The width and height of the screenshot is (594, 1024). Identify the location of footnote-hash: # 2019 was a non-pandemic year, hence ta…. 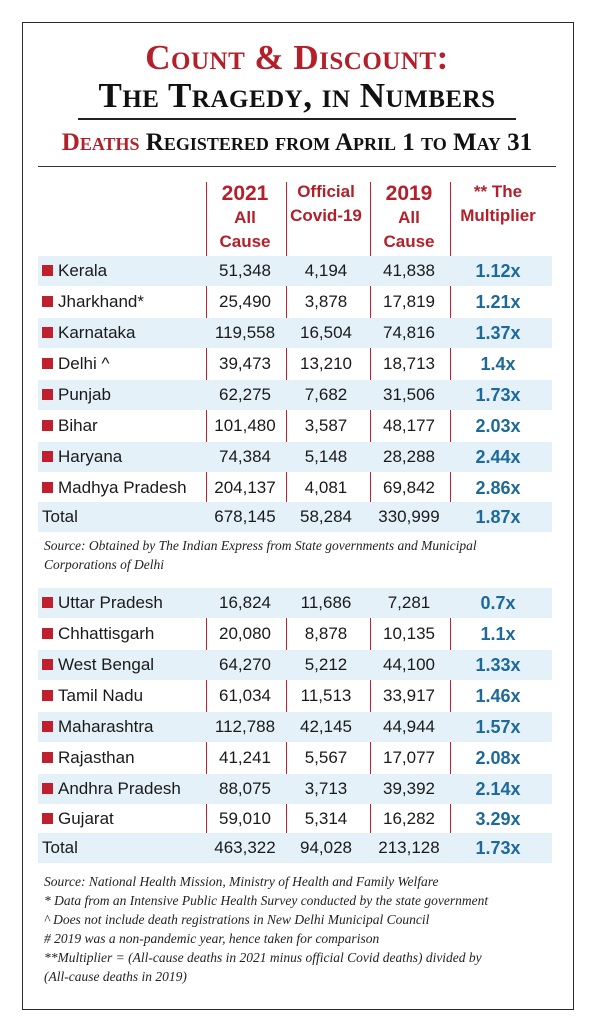
(212, 938).